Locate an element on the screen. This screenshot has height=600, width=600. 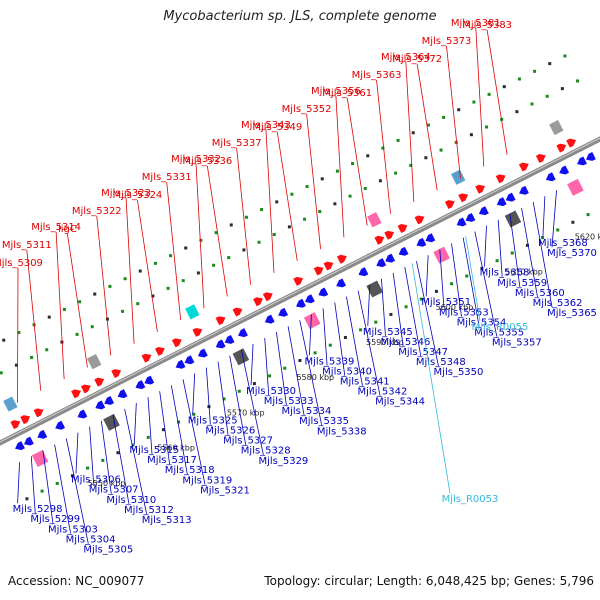
top-gene-label: Mjls_5349 is located at coordinates (277, 127).